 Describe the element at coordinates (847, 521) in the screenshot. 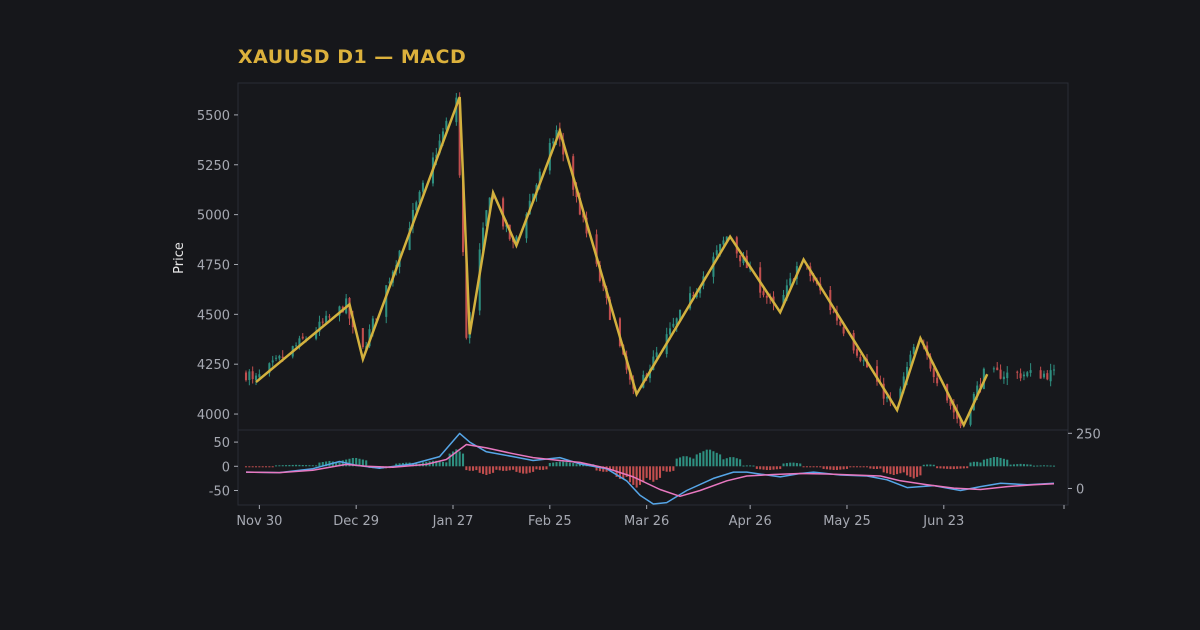

I see `x-tick-label: May 25` at that location.